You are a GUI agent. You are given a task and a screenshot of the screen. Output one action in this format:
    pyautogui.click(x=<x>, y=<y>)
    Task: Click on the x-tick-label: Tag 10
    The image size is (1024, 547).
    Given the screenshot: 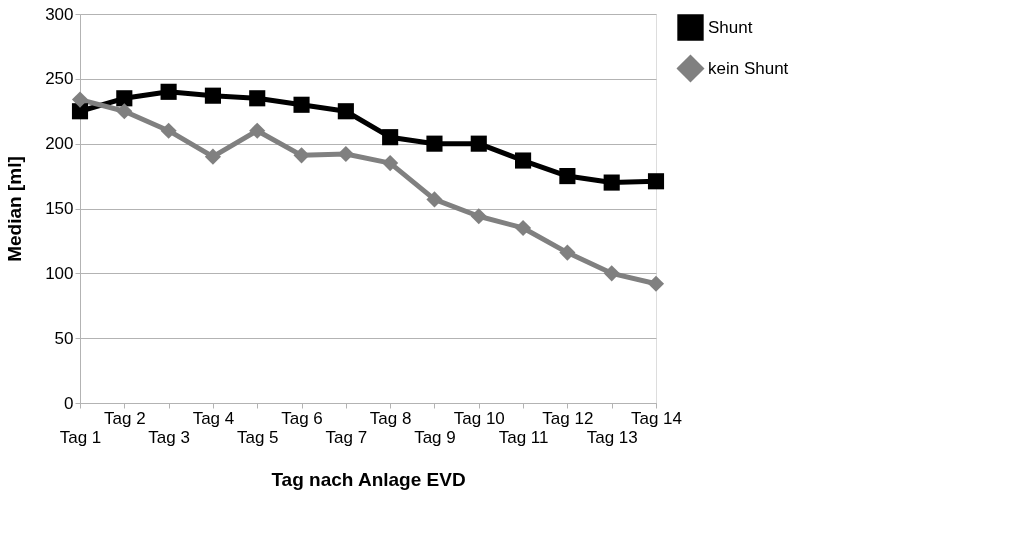 What is the action you would take?
    pyautogui.click(x=479, y=418)
    